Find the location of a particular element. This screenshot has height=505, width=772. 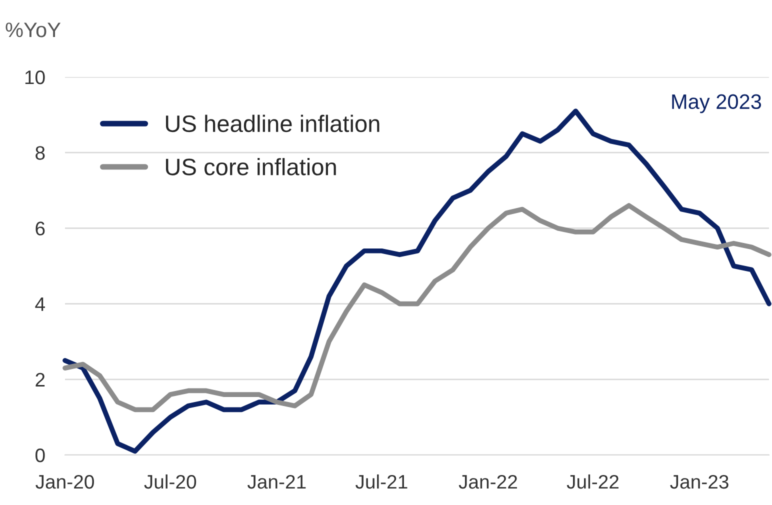

x-tick-label: Jul-22 is located at coordinates (592, 481).